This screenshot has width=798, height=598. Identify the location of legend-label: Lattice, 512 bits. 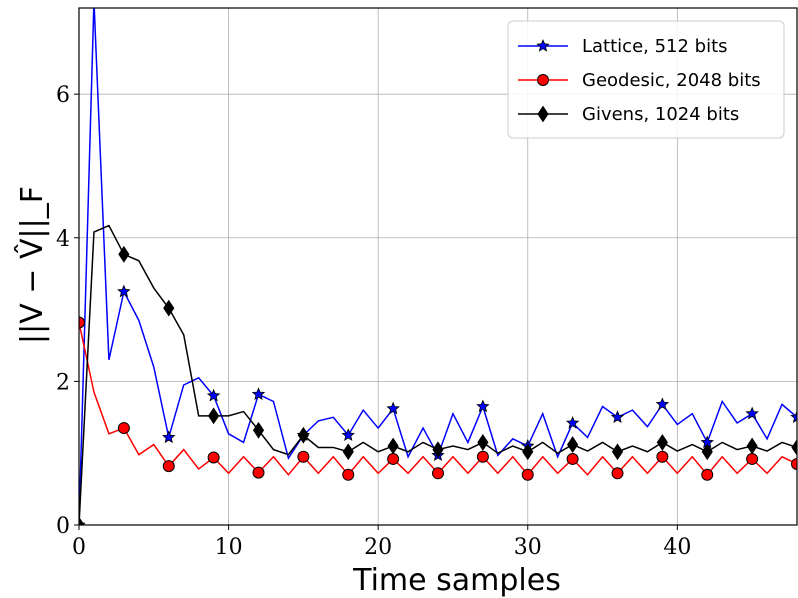
(655, 46).